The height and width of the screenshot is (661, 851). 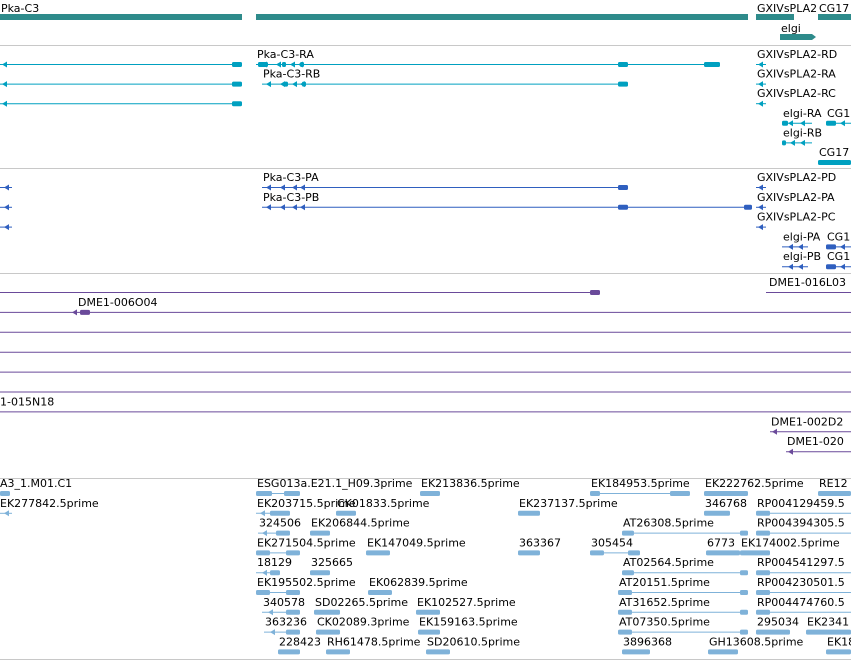 I want to click on est-feature: 363367, so click(x=539, y=546).